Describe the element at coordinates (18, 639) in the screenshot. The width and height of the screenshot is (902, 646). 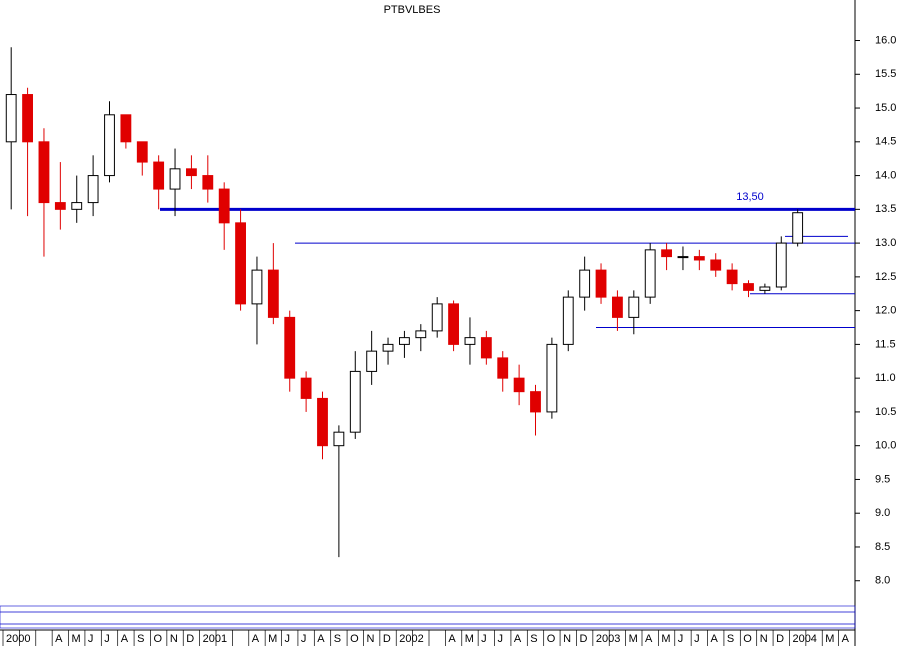
I see `x-tick-label: 2000` at that location.